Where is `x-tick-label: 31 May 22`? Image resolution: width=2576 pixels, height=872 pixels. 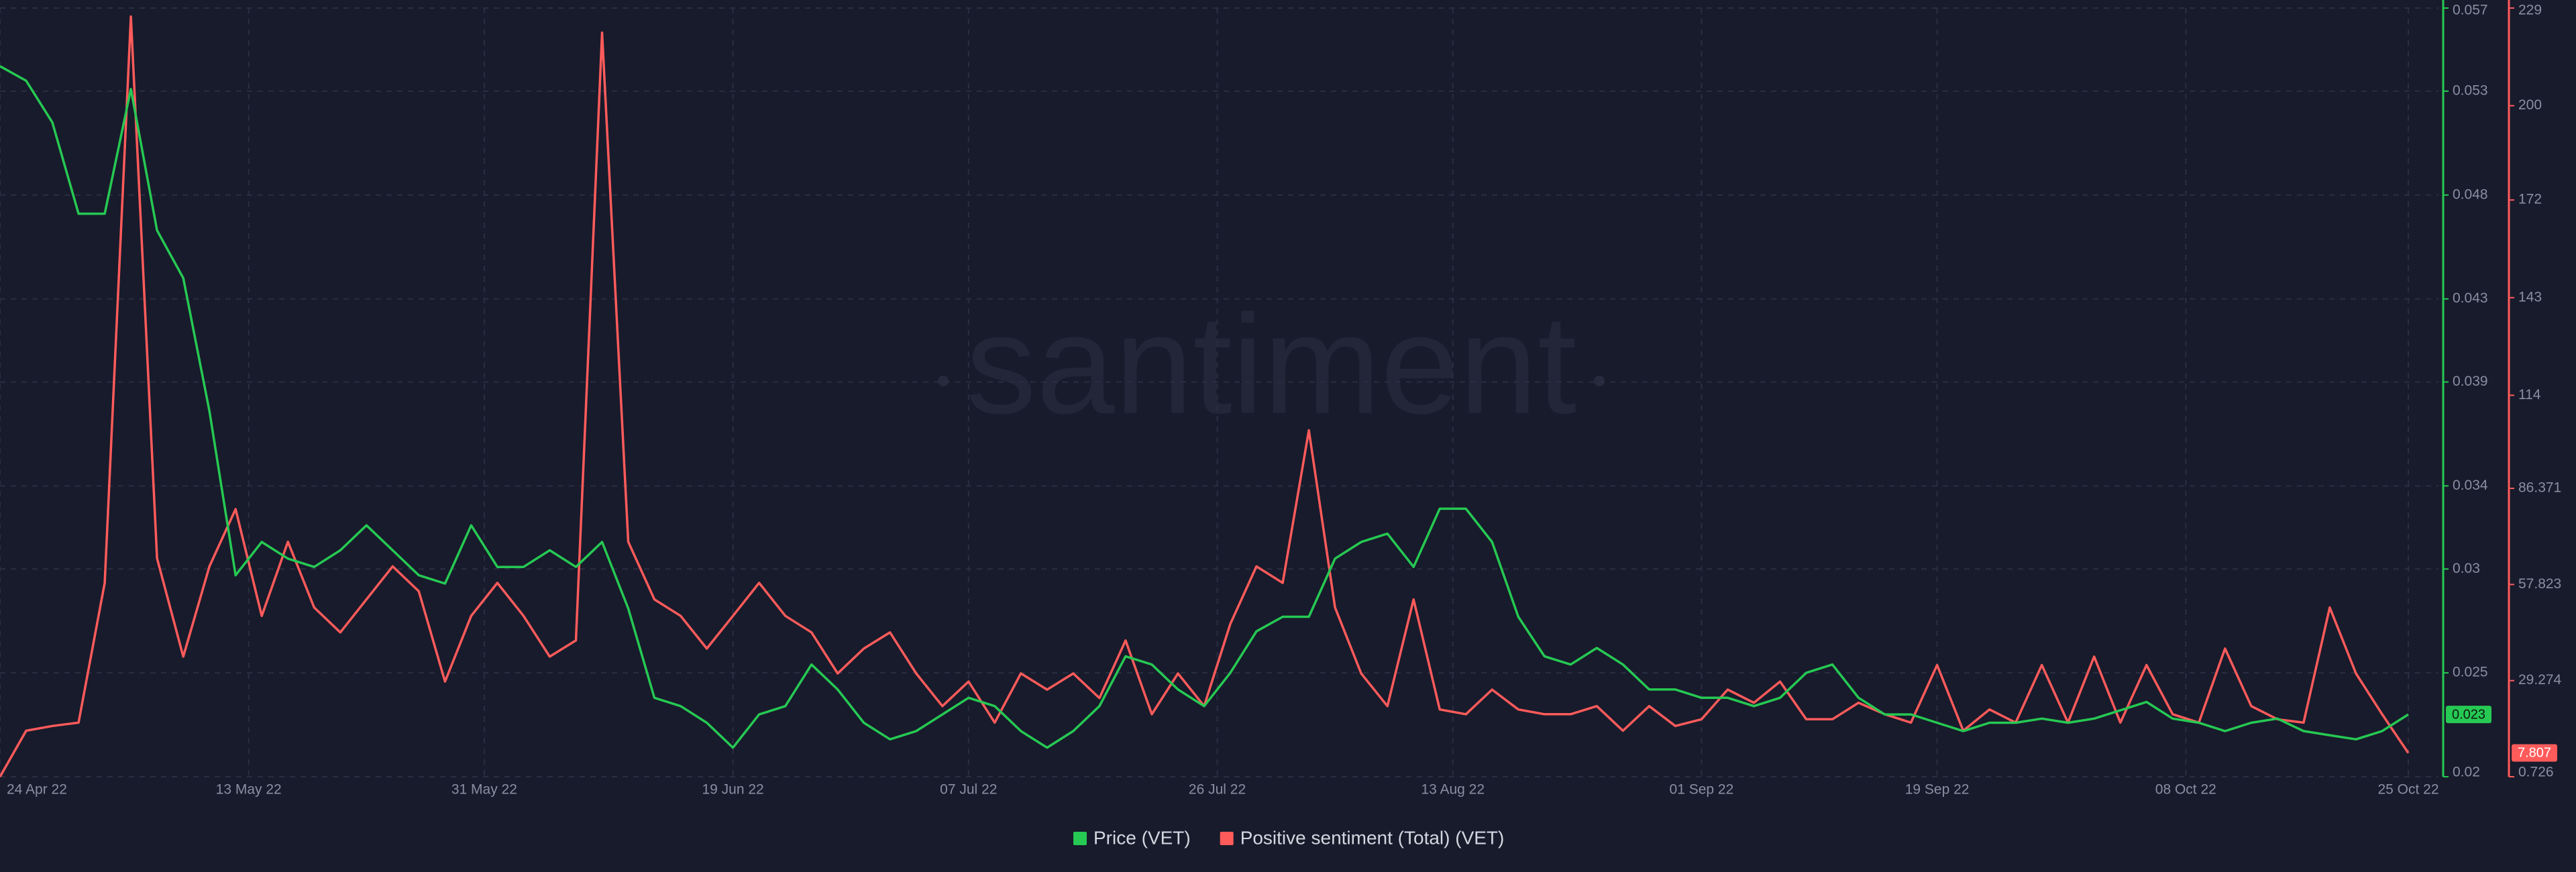 x-tick-label: 31 May 22 is located at coordinates (484, 790).